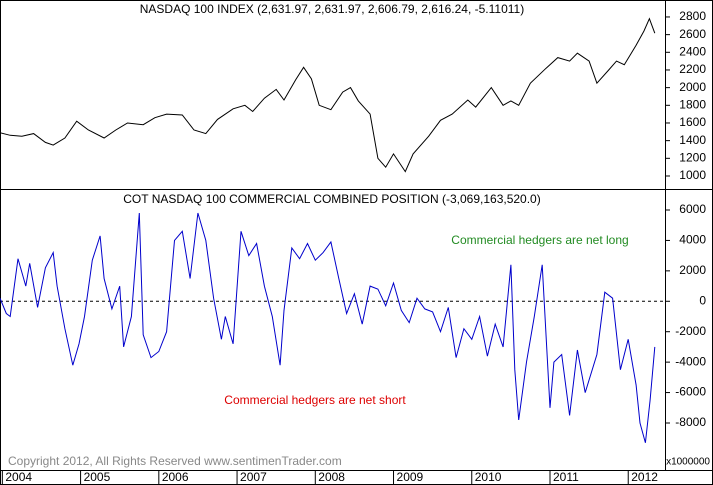 The image size is (713, 485). What do you see at coordinates (690, 392) in the screenshot?
I see `y-tick-label: -6000` at bounding box center [690, 392].